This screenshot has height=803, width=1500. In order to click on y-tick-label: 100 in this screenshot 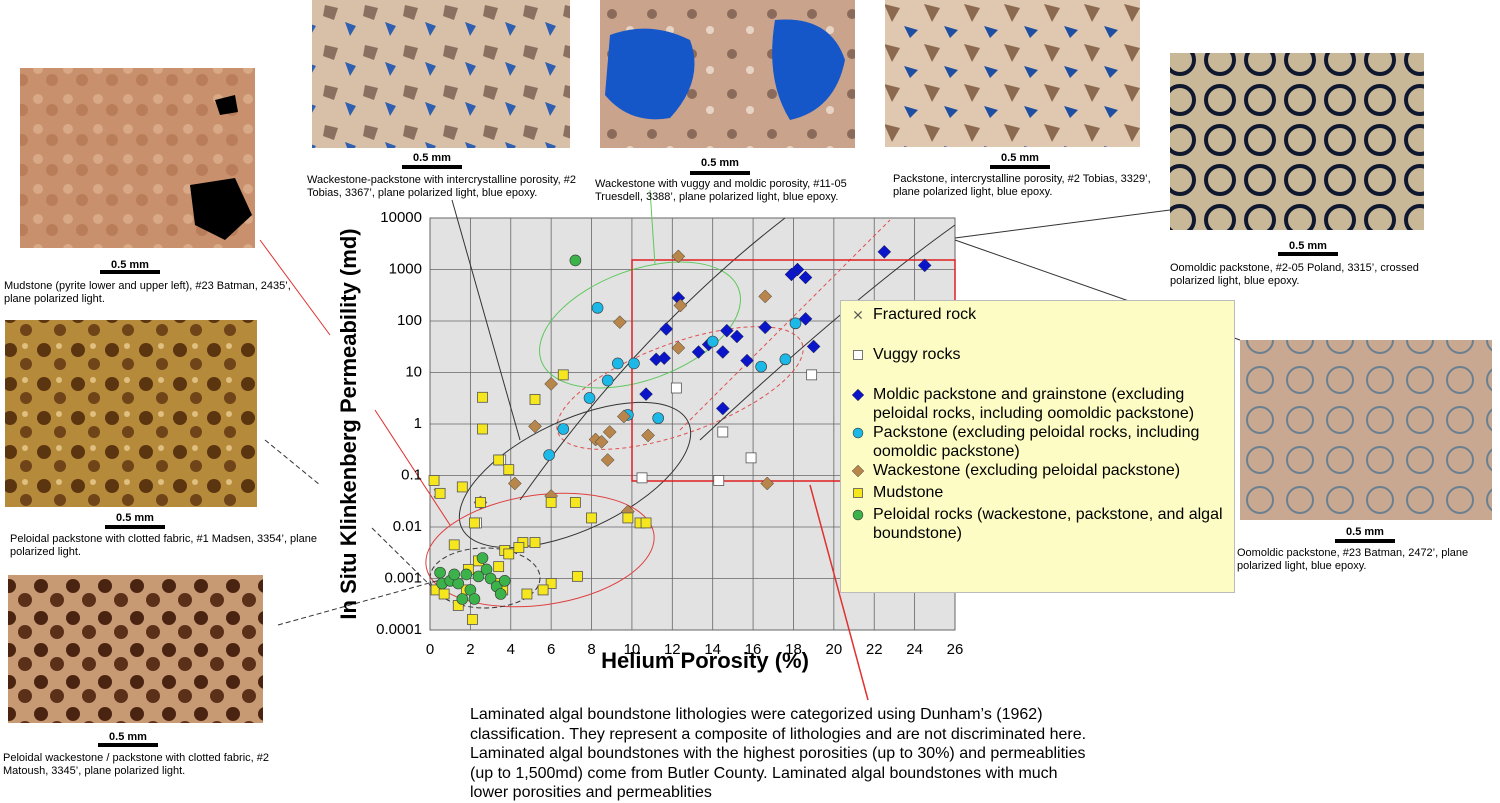, I will do `click(409, 320)`.